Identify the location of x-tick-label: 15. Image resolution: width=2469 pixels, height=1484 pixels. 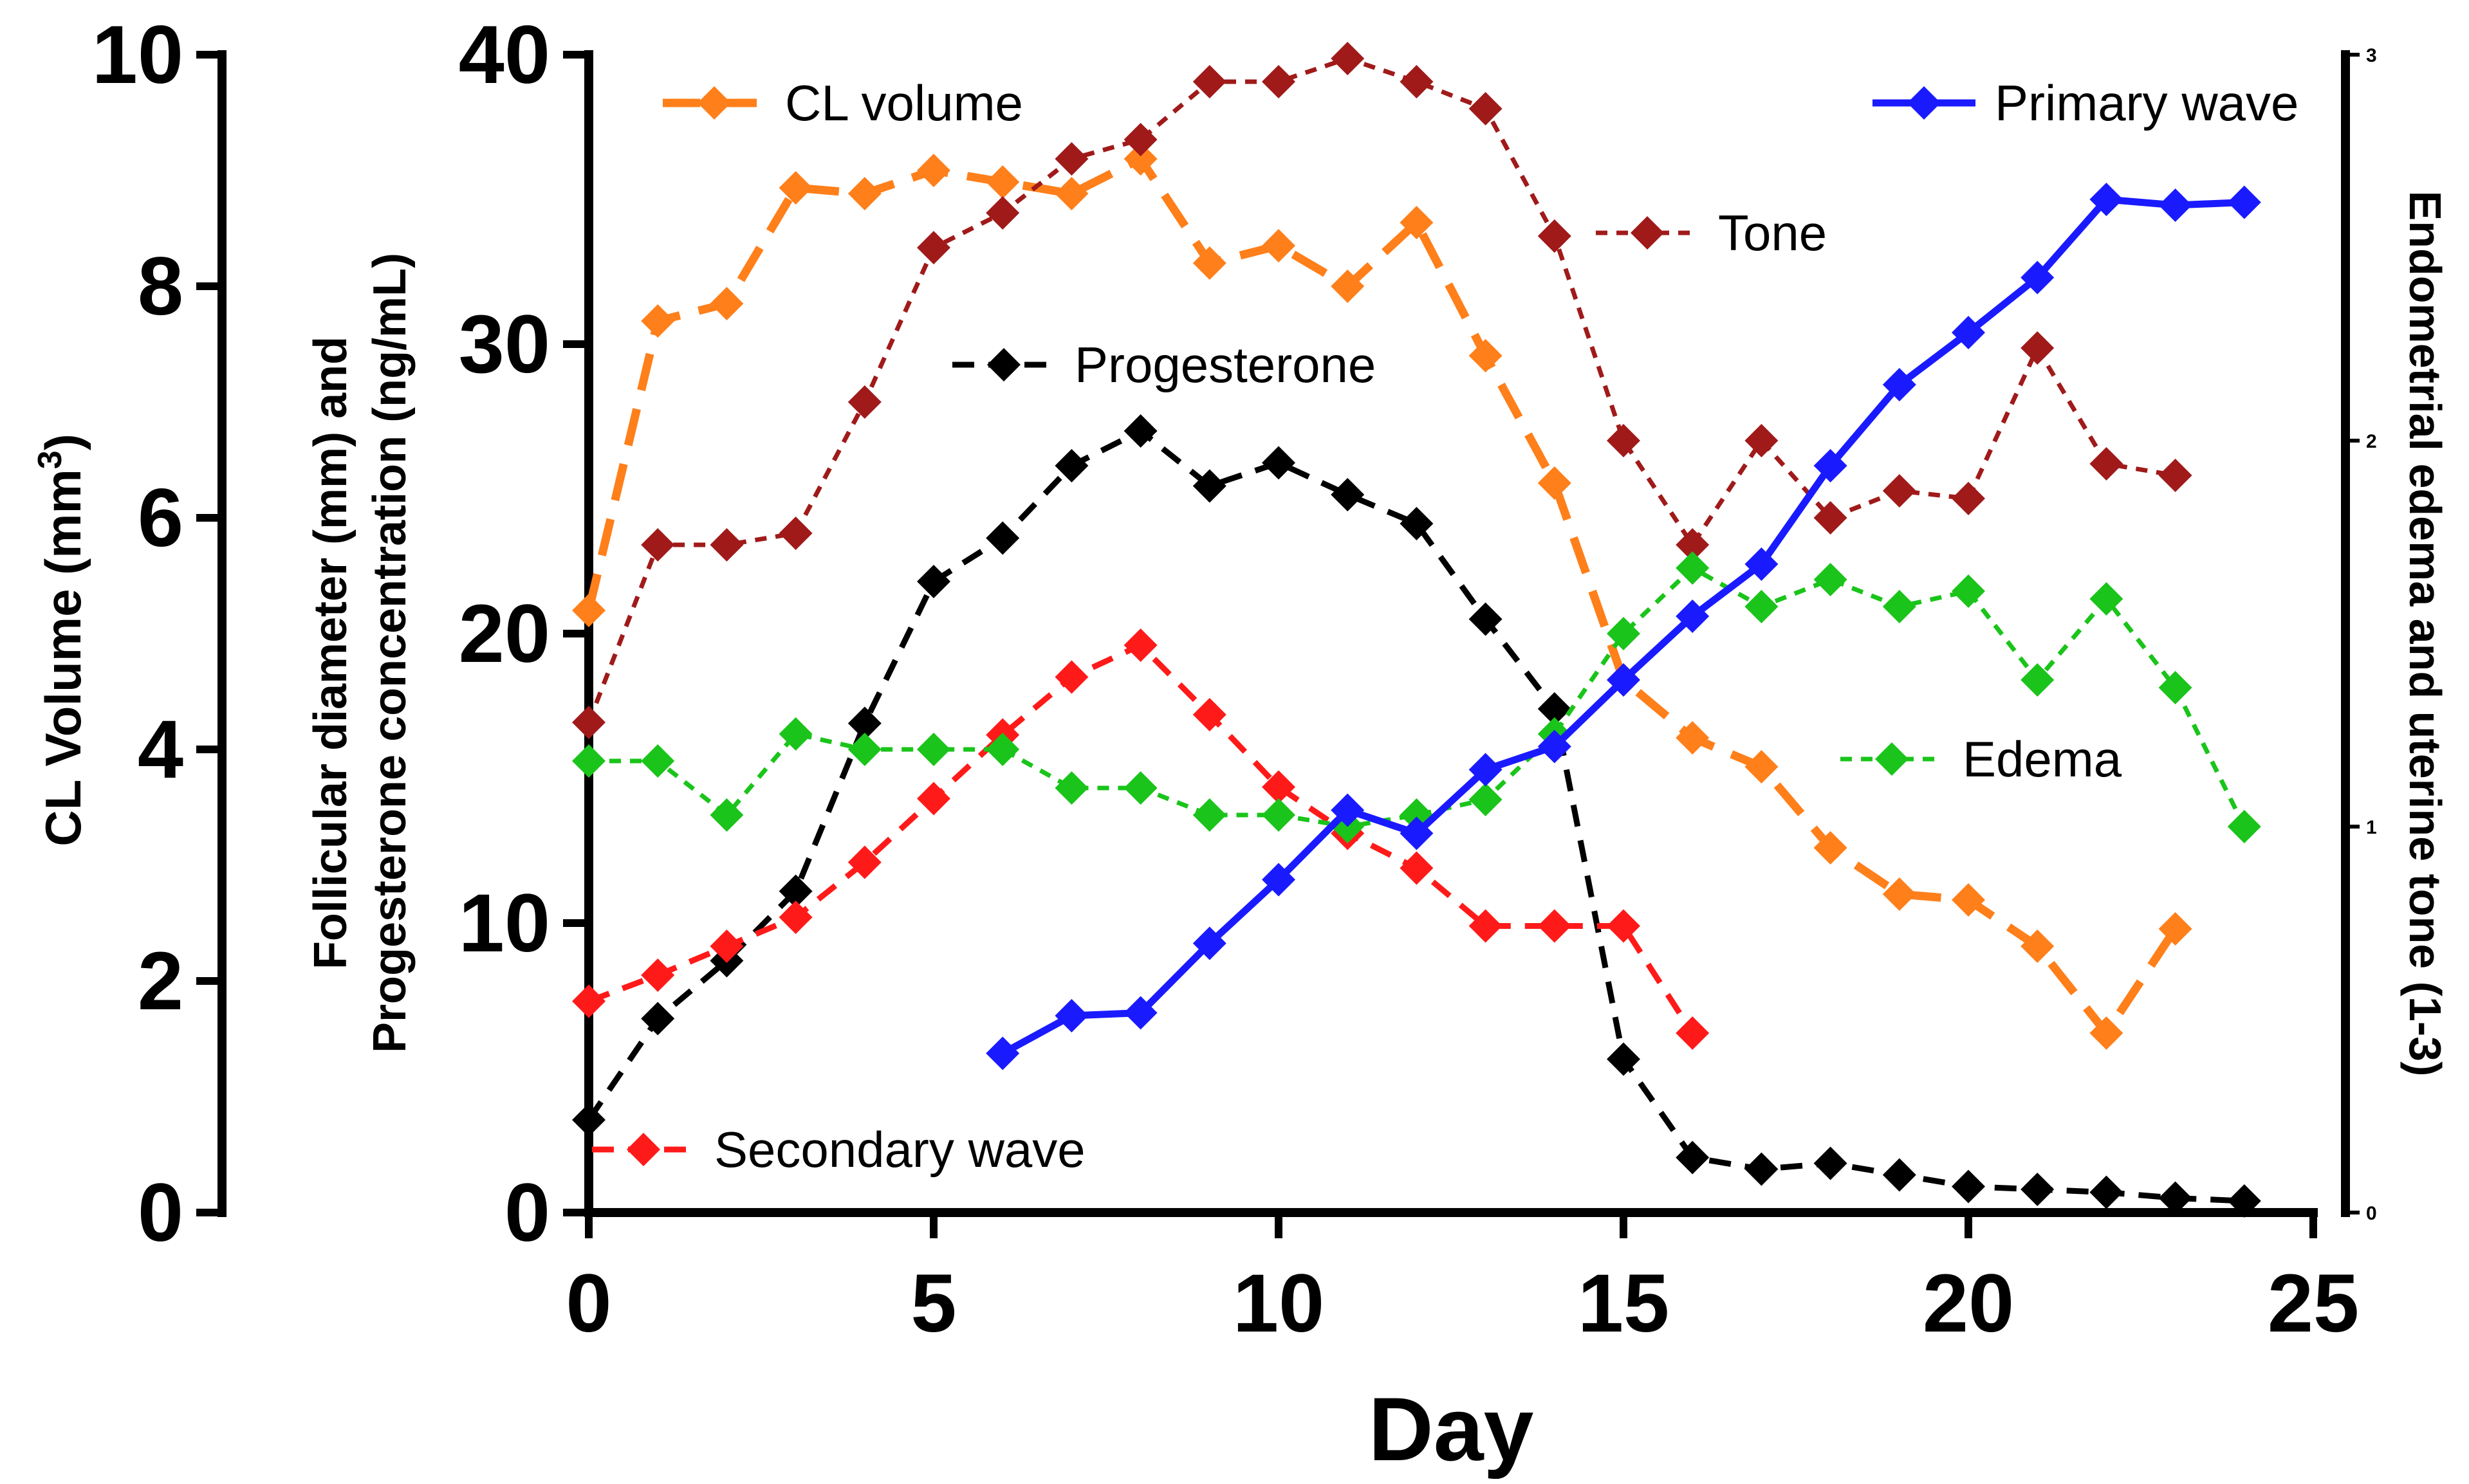
(1623, 1304).